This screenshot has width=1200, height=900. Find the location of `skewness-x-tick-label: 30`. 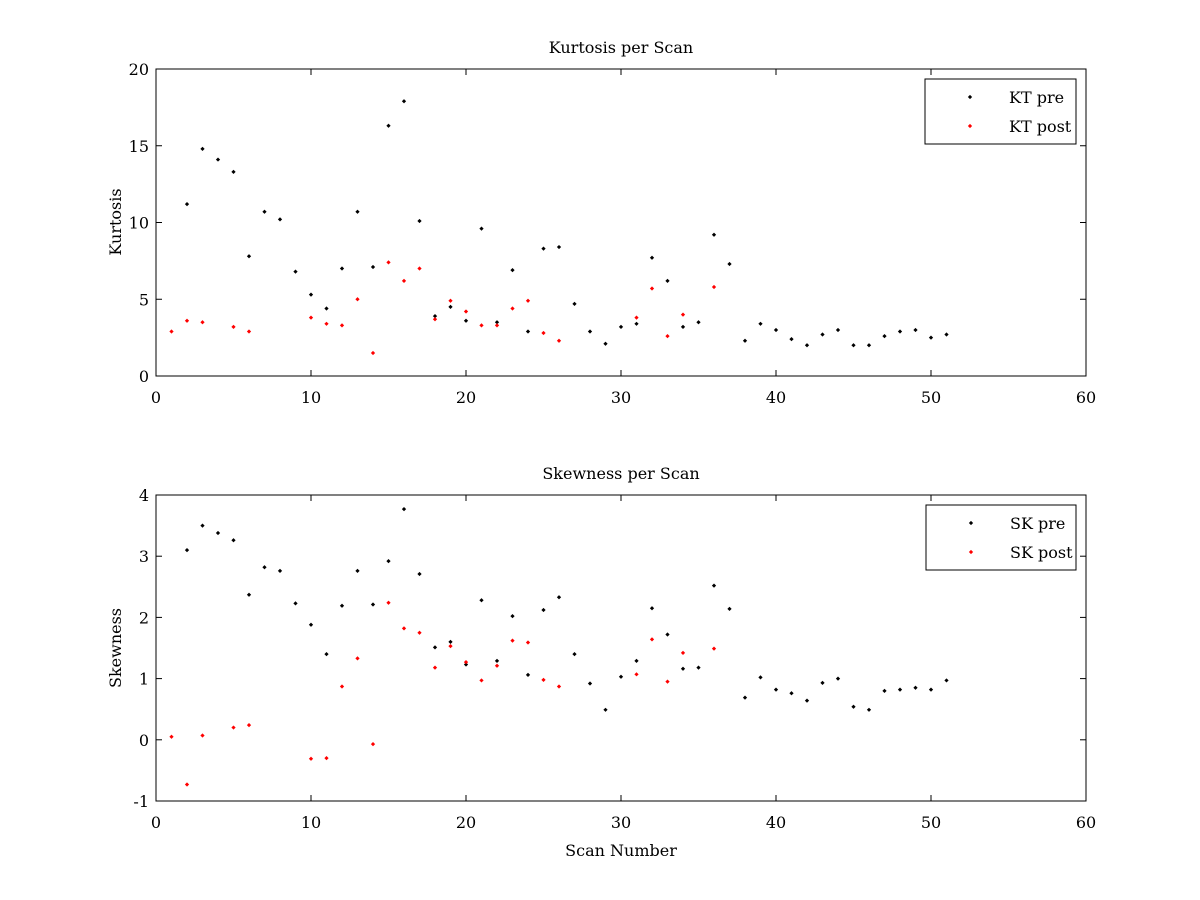

skewness-x-tick-label: 30 is located at coordinates (621, 822).